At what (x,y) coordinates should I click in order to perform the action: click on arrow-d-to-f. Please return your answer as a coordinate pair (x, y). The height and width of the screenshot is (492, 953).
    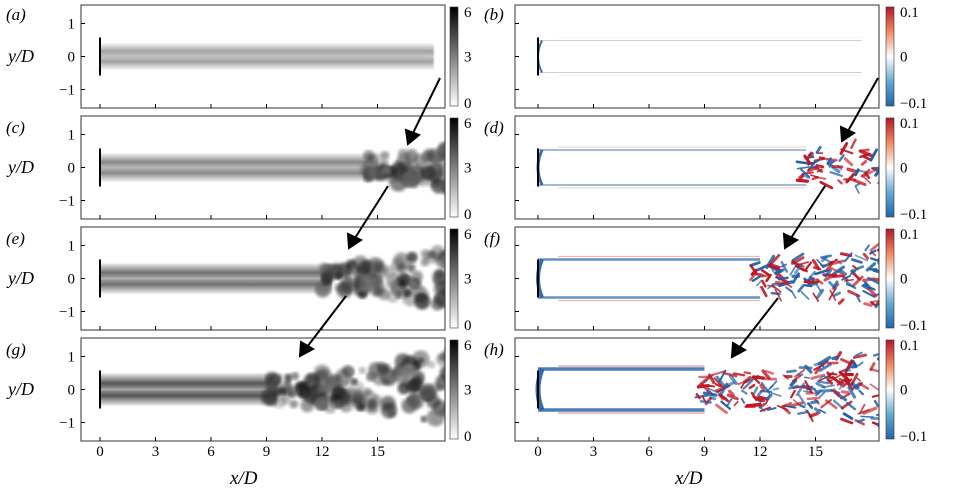
    Looking at the image, I should click on (804, 217).